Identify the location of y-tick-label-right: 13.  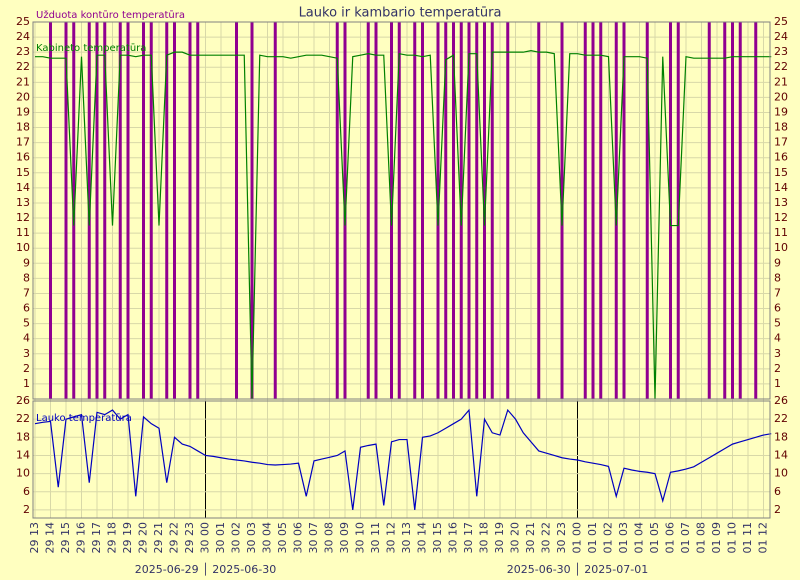
(781, 202).